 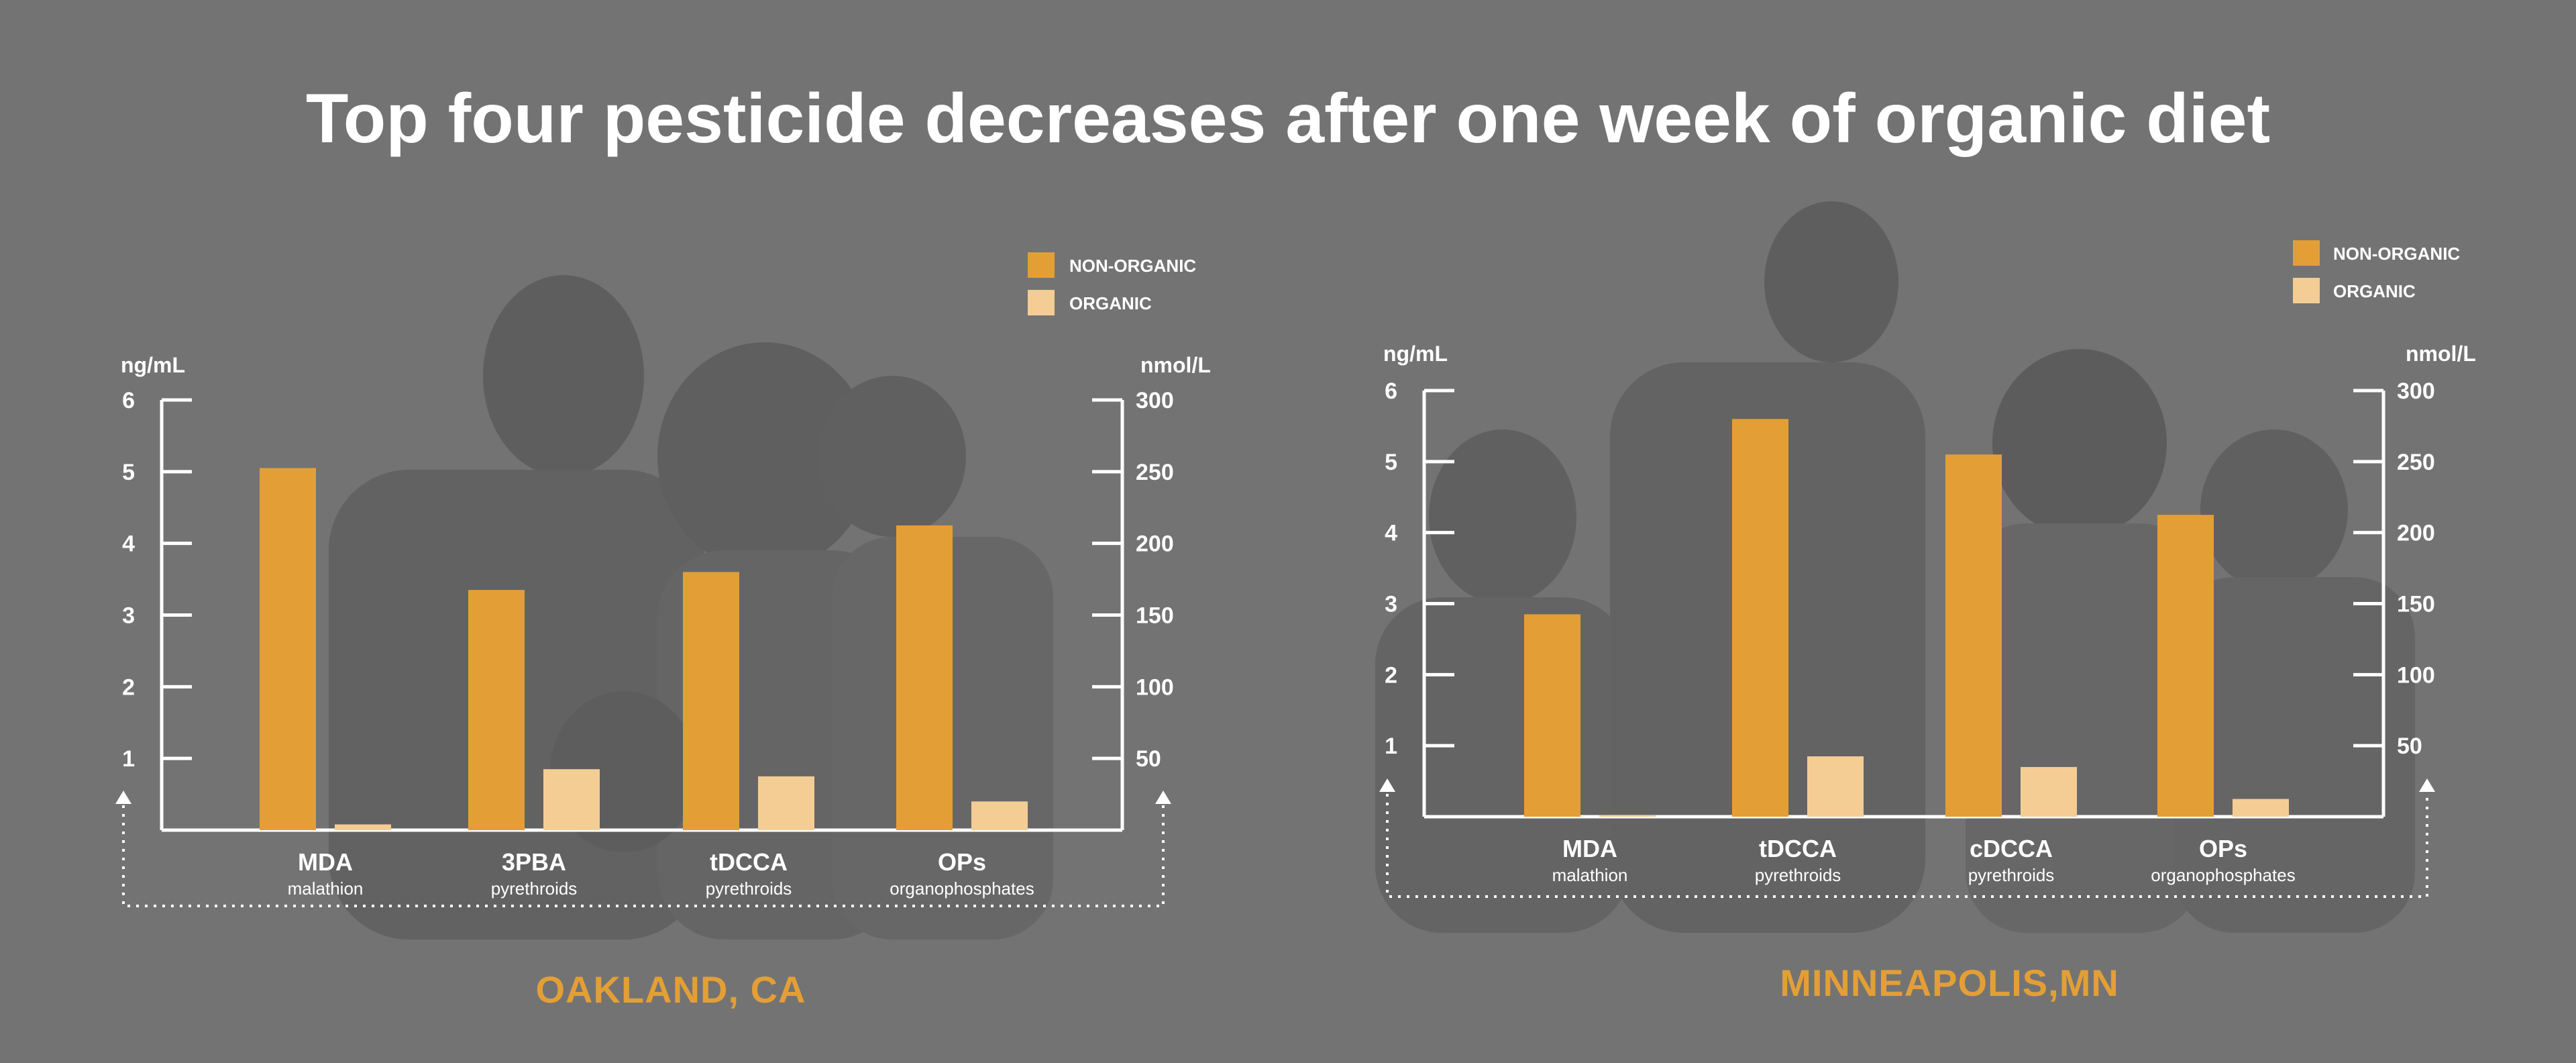 What do you see at coordinates (1112, 283) in the screenshot?
I see `oakland-legend: NON-ORGANIC ORGANIC` at bounding box center [1112, 283].